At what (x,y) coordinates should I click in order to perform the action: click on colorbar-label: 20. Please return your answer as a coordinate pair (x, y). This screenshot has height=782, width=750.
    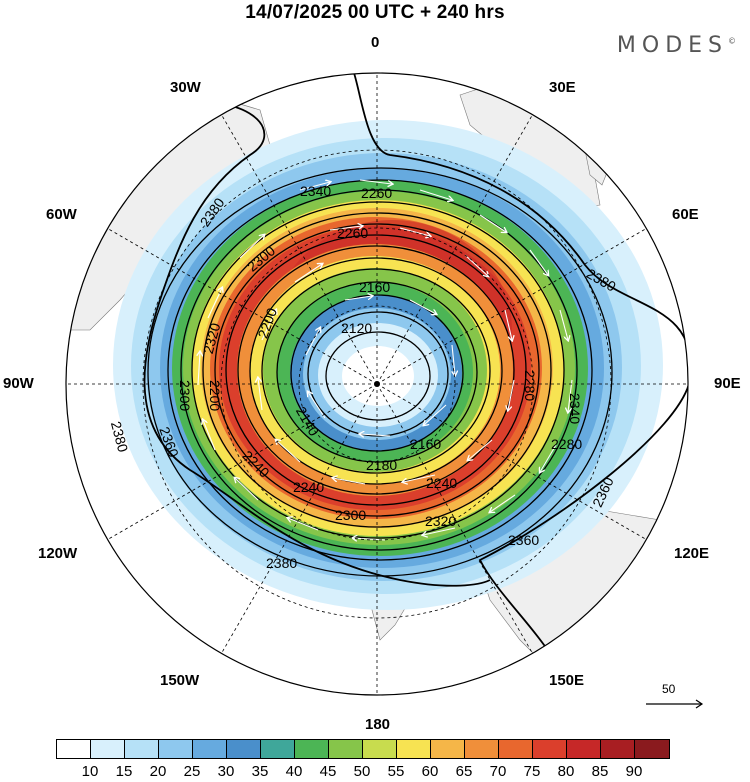
    Looking at the image, I should click on (158, 771).